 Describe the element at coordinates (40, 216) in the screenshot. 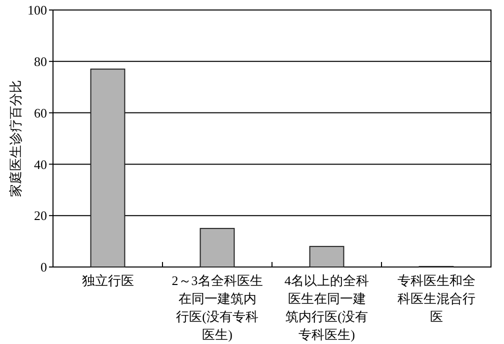

I see `y-tick-label: 20` at that location.